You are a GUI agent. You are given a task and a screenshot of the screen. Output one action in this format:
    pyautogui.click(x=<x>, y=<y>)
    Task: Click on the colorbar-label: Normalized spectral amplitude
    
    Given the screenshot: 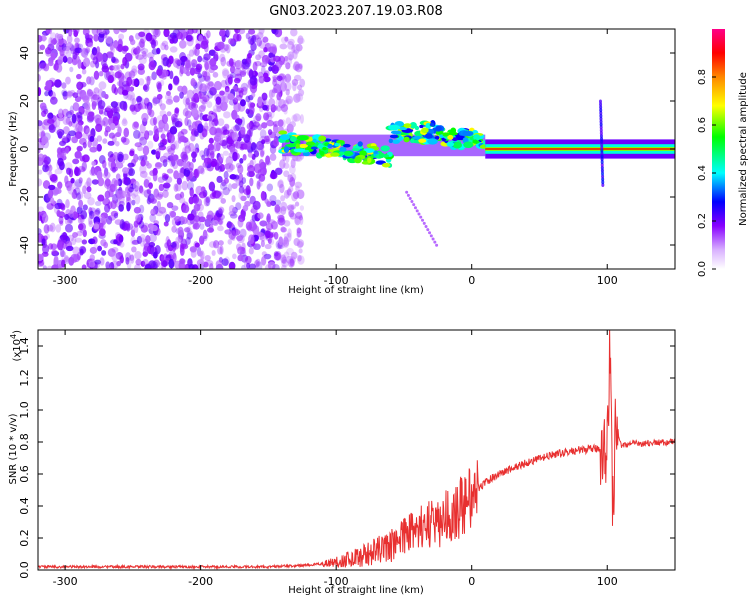 What is the action you would take?
    pyautogui.click(x=743, y=149)
    